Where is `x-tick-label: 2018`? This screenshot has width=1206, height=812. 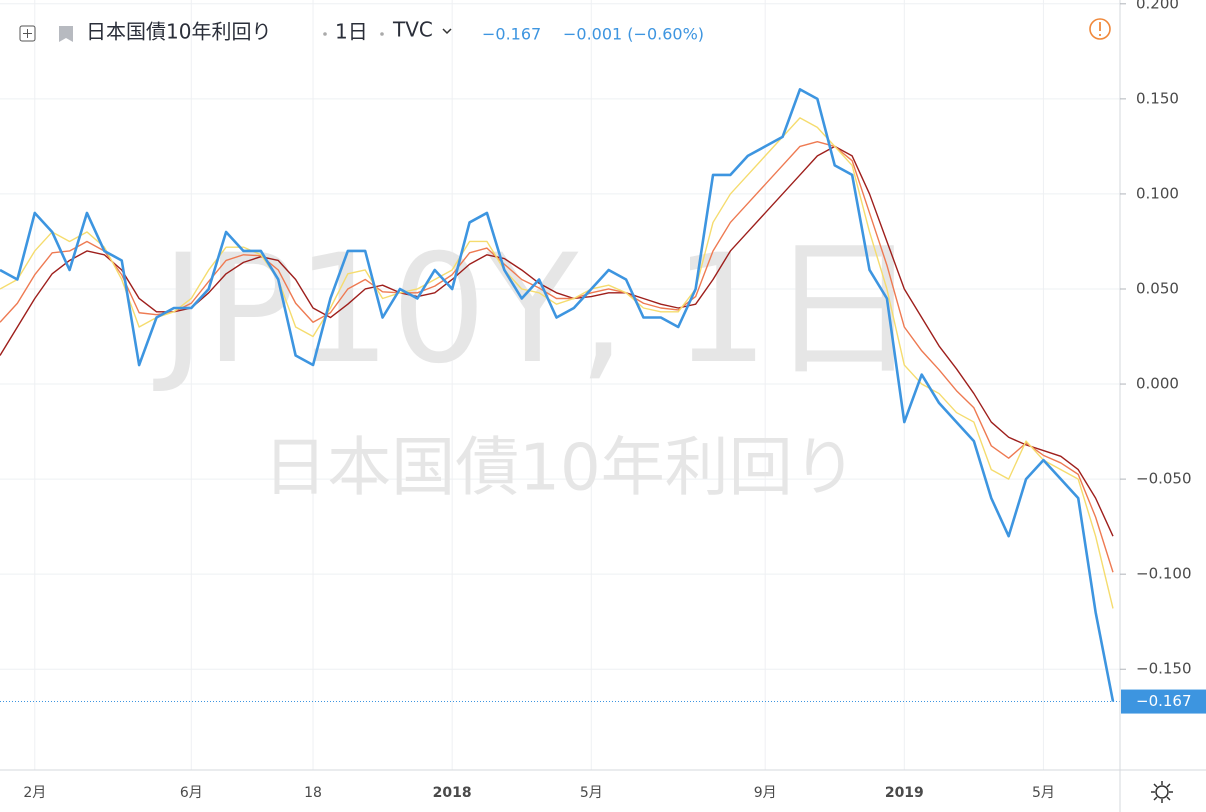
x-tick-label: 2018 is located at coordinates (452, 793).